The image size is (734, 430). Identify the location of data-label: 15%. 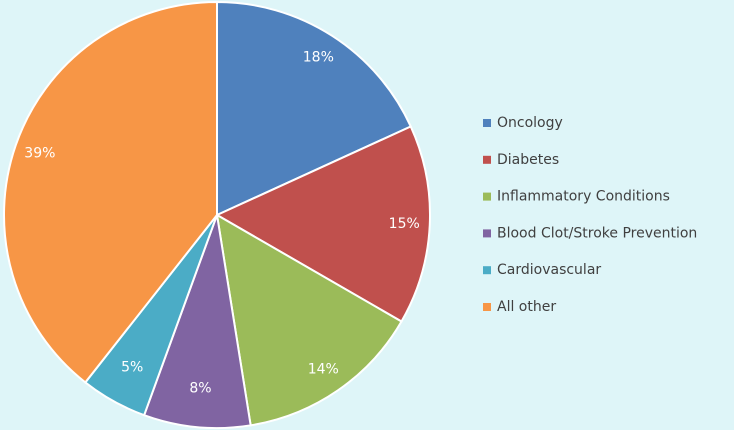
(404, 224).